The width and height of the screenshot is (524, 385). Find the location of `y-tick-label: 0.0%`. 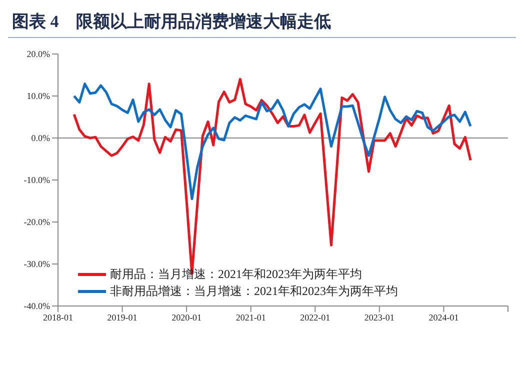

y-tick-label: 0.0% is located at coordinates (40, 138).